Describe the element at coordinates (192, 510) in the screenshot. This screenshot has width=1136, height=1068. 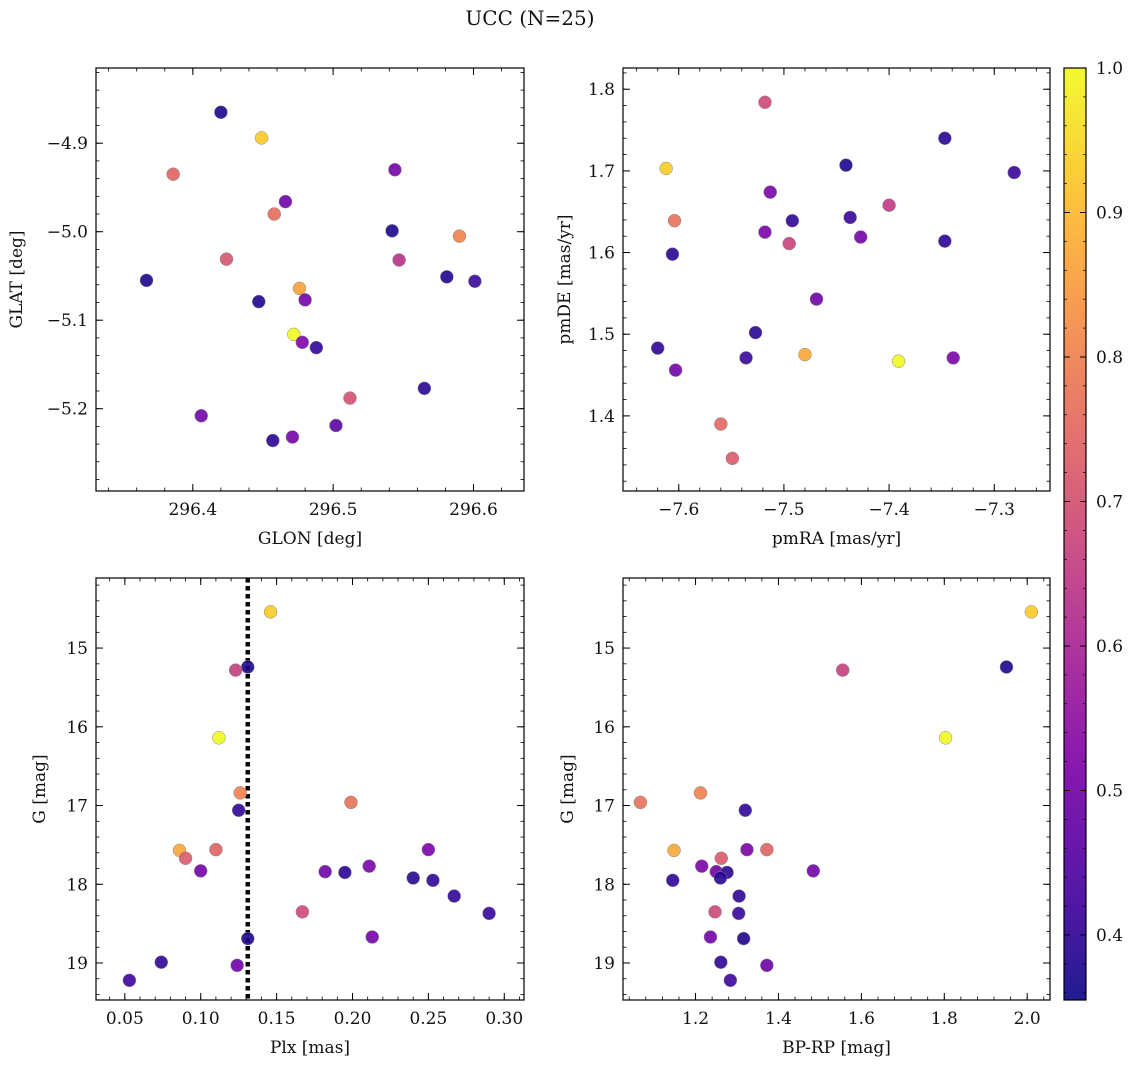
I see `x-tick-label: 296.4` at that location.